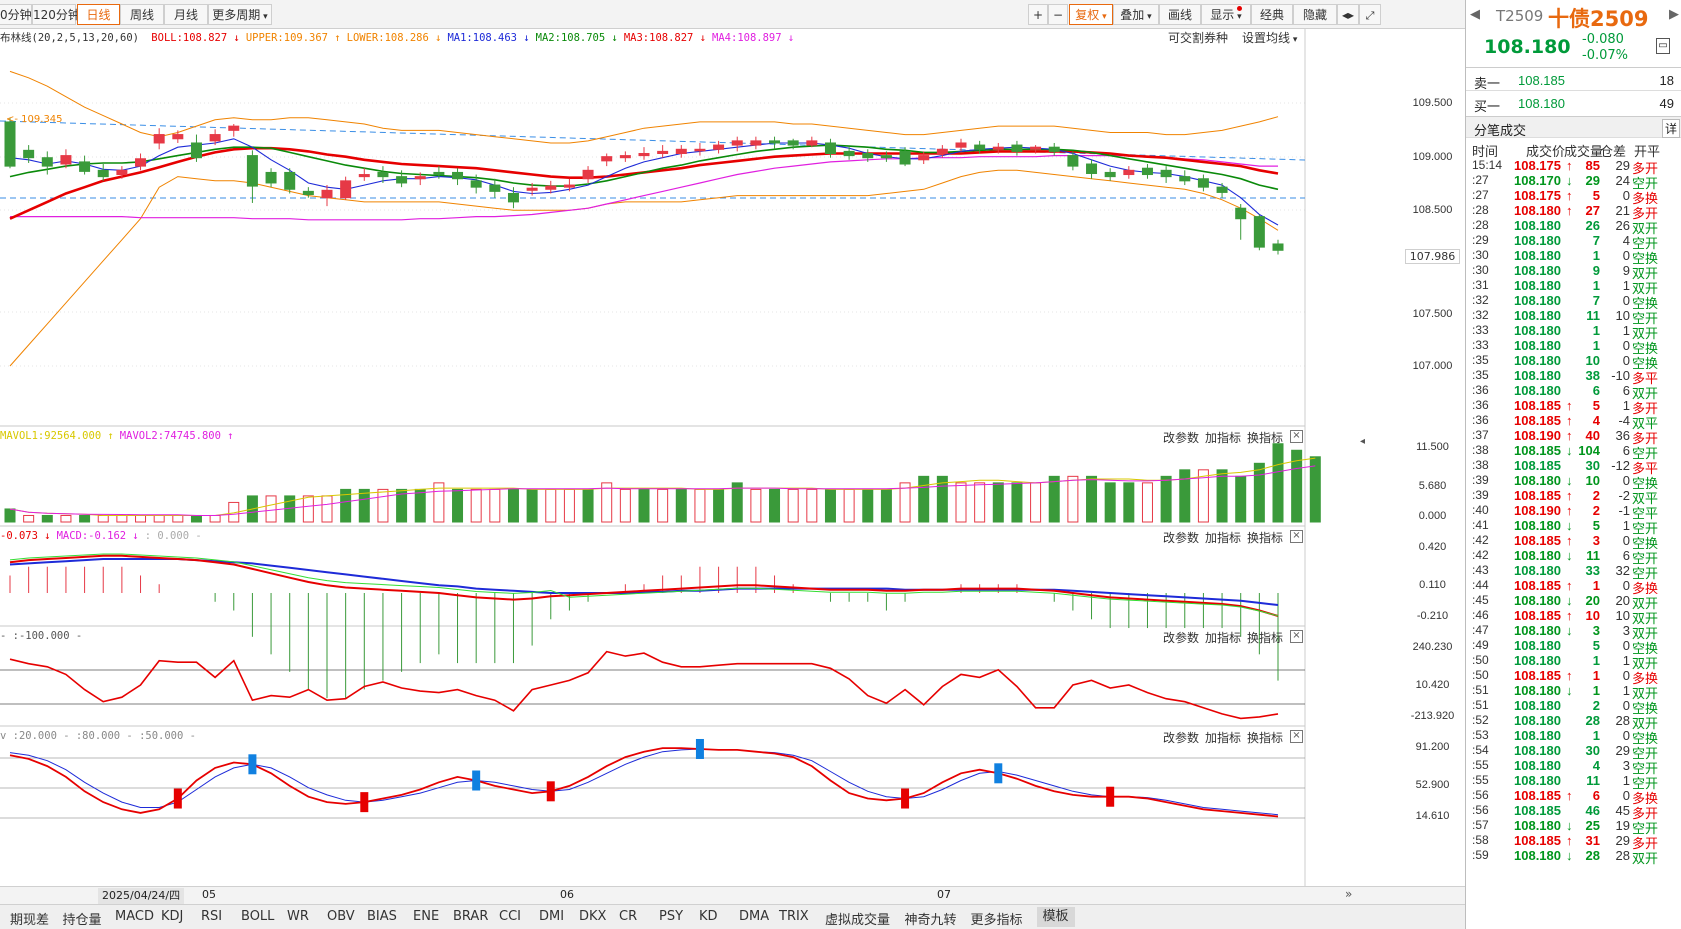 The height and width of the screenshot is (929, 1681). Describe the element at coordinates (1265, 438) in the screenshot. I see `vol-switch-indicator-button: 换指标` at that location.